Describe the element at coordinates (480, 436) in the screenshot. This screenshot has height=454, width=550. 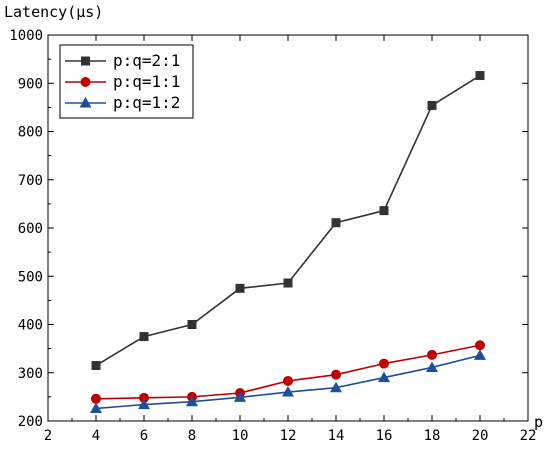
I see `x-tick-label: 20` at that location.